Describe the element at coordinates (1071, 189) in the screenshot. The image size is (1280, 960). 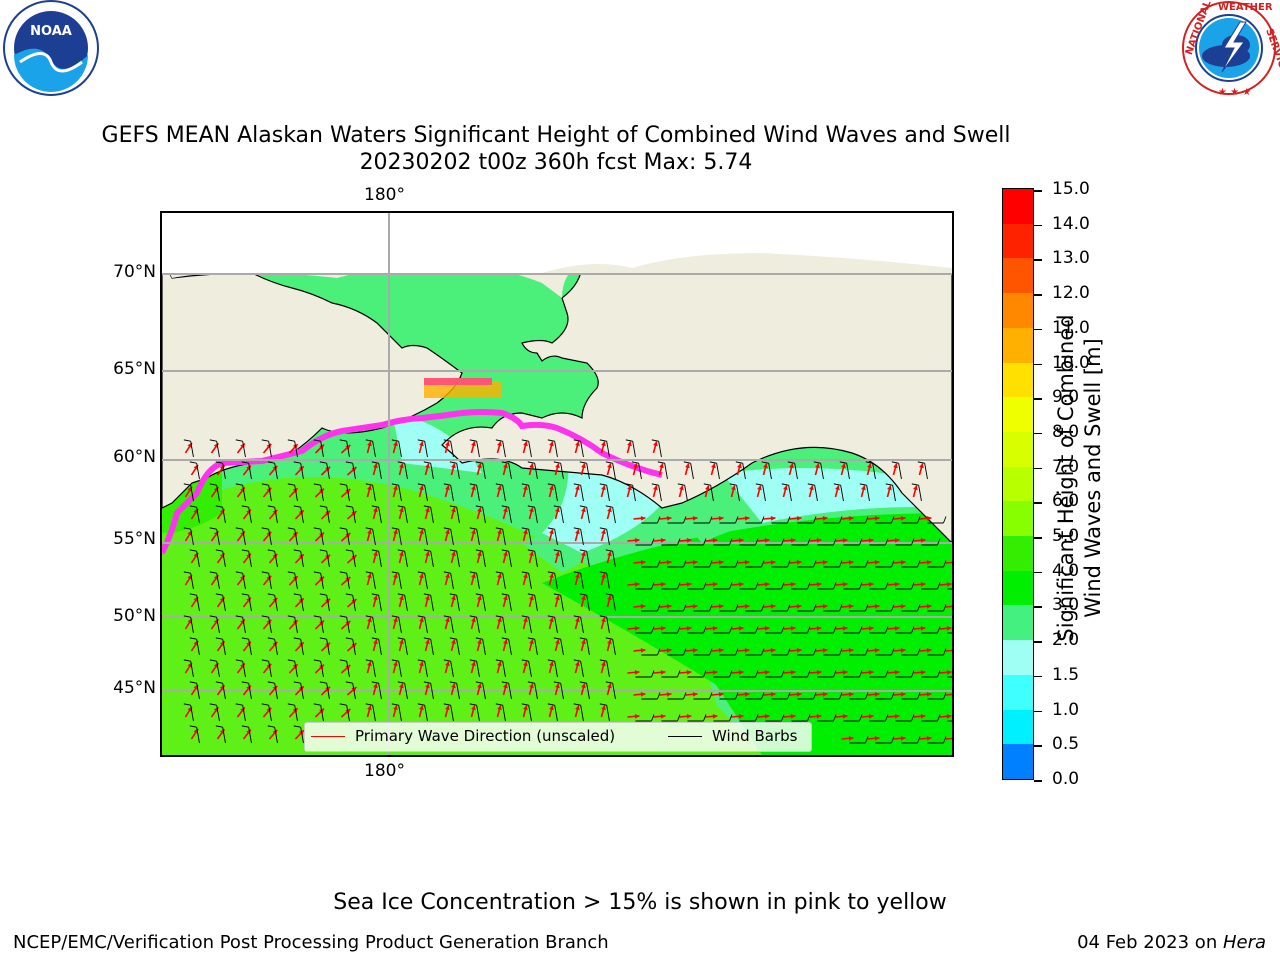
I see `colorbar-tick-label: 15.0` at that location.